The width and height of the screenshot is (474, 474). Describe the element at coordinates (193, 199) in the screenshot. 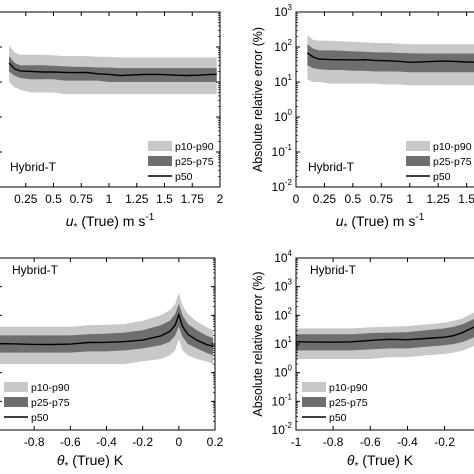

I see `x-tick-label: 1.75` at that location.